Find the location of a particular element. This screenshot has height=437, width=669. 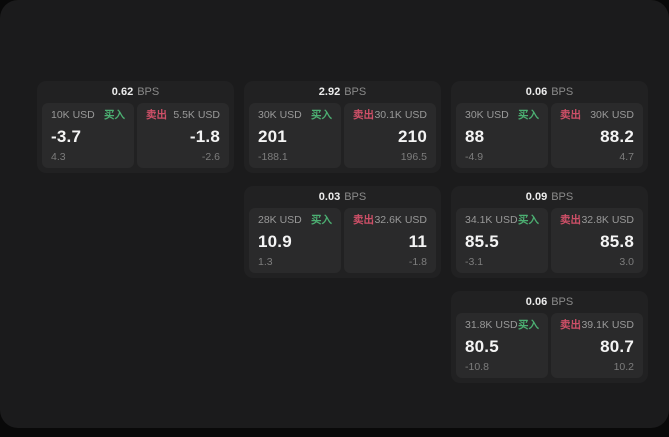

bps-header: 2.92 BPS is located at coordinates (342, 92).